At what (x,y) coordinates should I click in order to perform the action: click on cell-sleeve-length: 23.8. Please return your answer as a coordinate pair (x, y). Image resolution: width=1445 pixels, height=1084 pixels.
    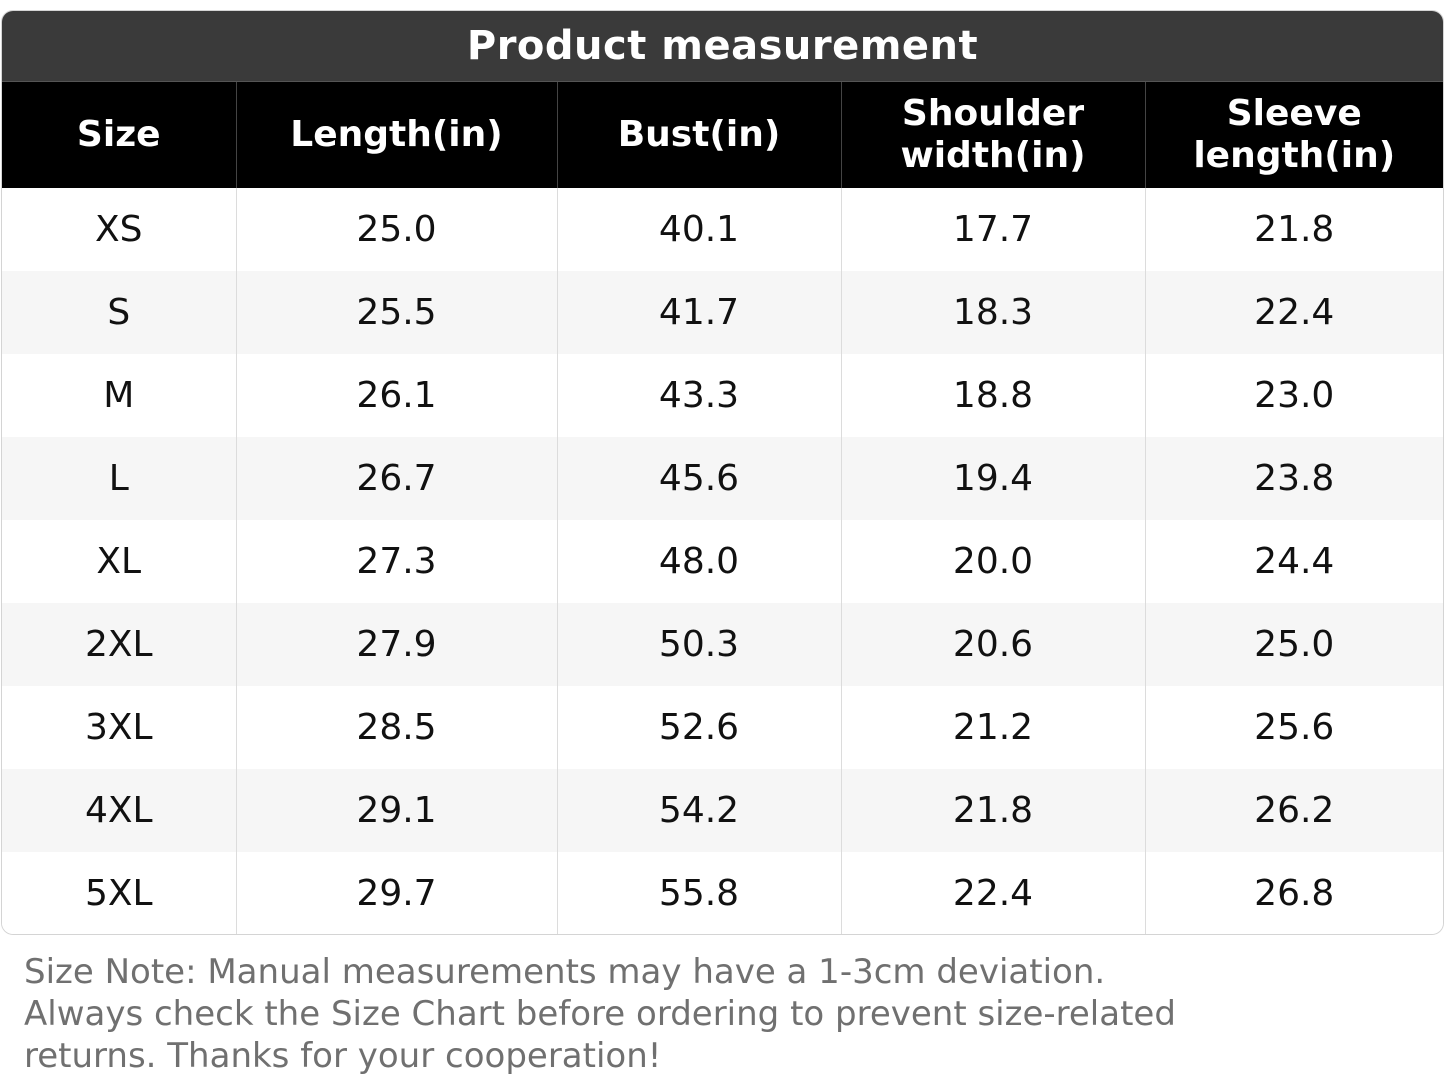
    Looking at the image, I should click on (1293, 478).